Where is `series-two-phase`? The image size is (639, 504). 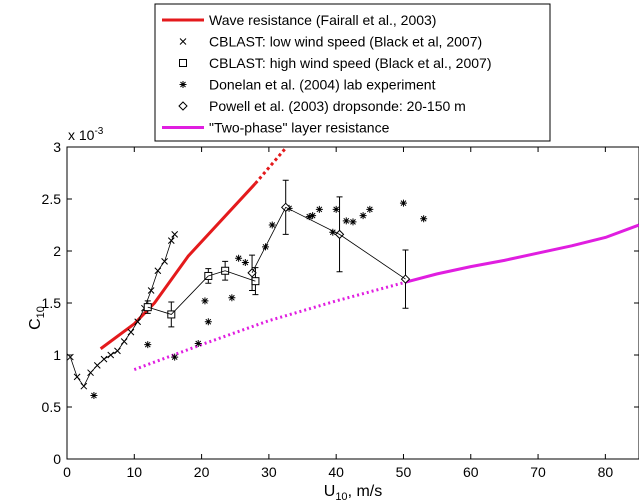
series-two-phase is located at coordinates (522, 253).